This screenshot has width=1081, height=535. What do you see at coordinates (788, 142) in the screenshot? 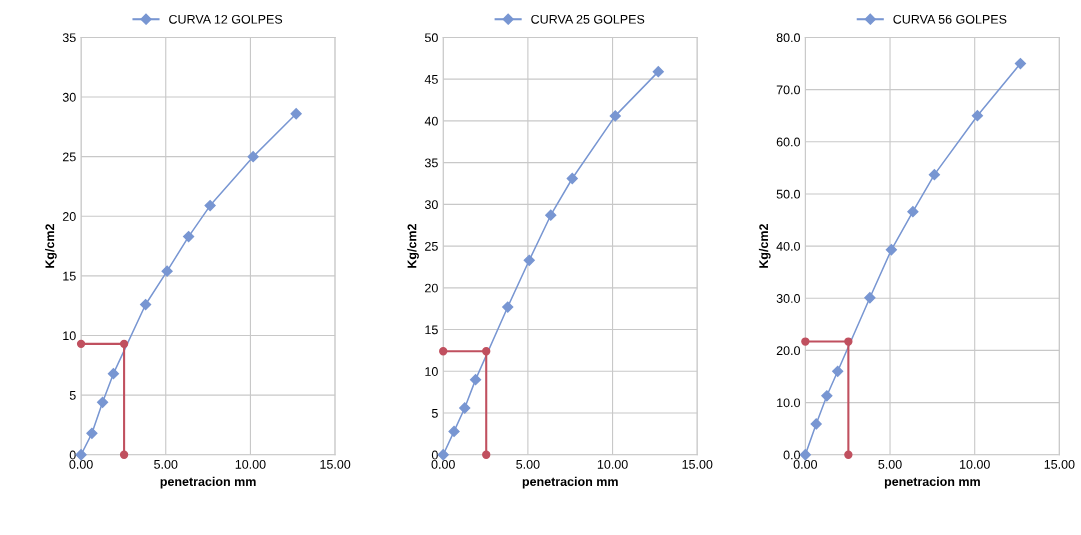
I see `y-tick-label: 60.0` at bounding box center [788, 142].